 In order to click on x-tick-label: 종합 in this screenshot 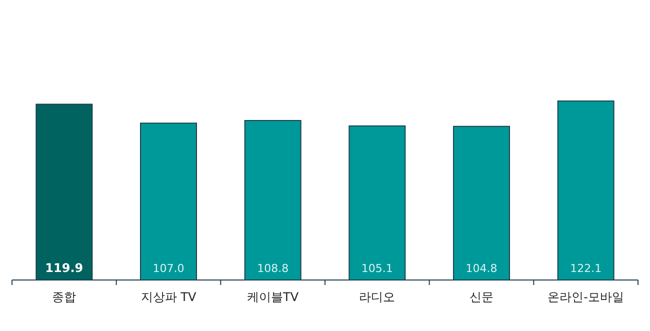, I will do `click(64, 297)`.